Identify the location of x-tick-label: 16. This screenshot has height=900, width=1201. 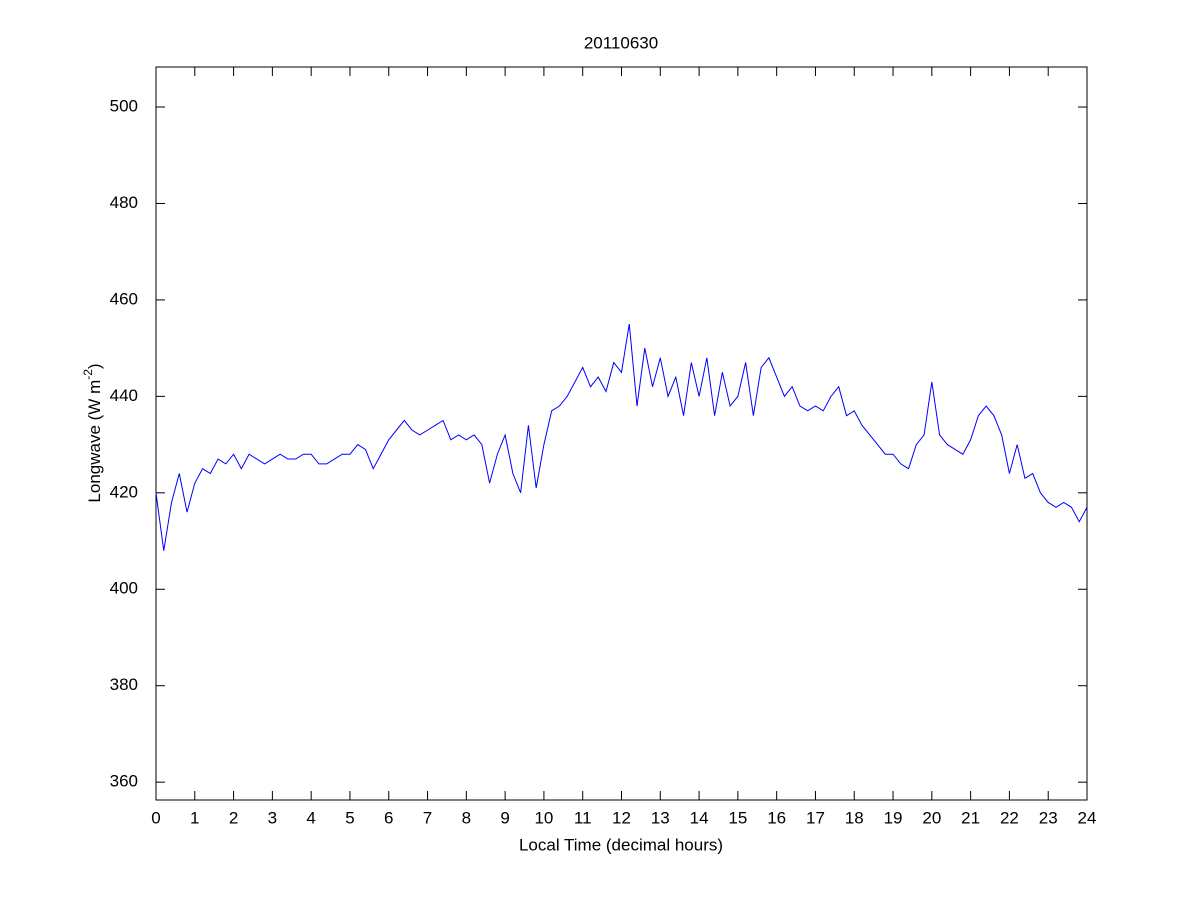
(776, 817).